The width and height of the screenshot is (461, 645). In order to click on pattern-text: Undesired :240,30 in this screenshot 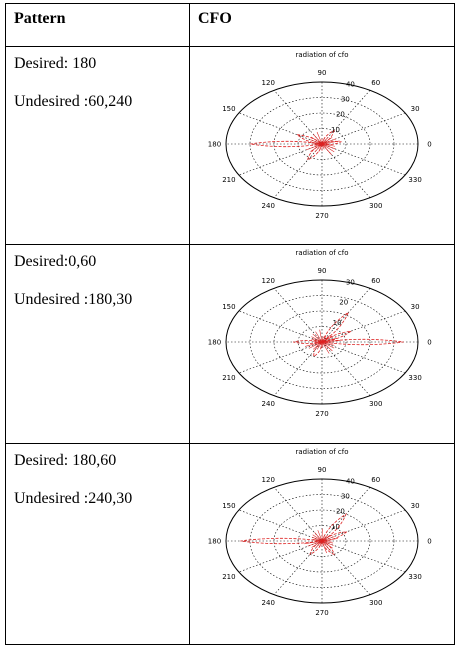, I will do `click(101, 499)`.